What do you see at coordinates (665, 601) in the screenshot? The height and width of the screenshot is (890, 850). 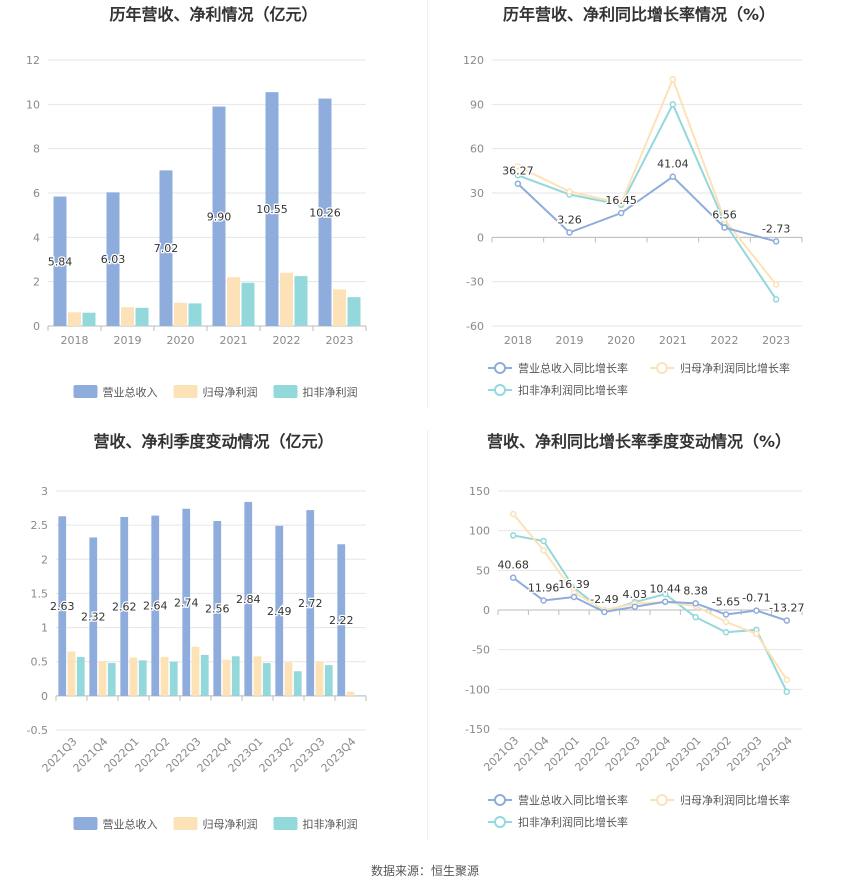 I see `point-营业总收入同比增长率-2022Q4` at bounding box center [665, 601].